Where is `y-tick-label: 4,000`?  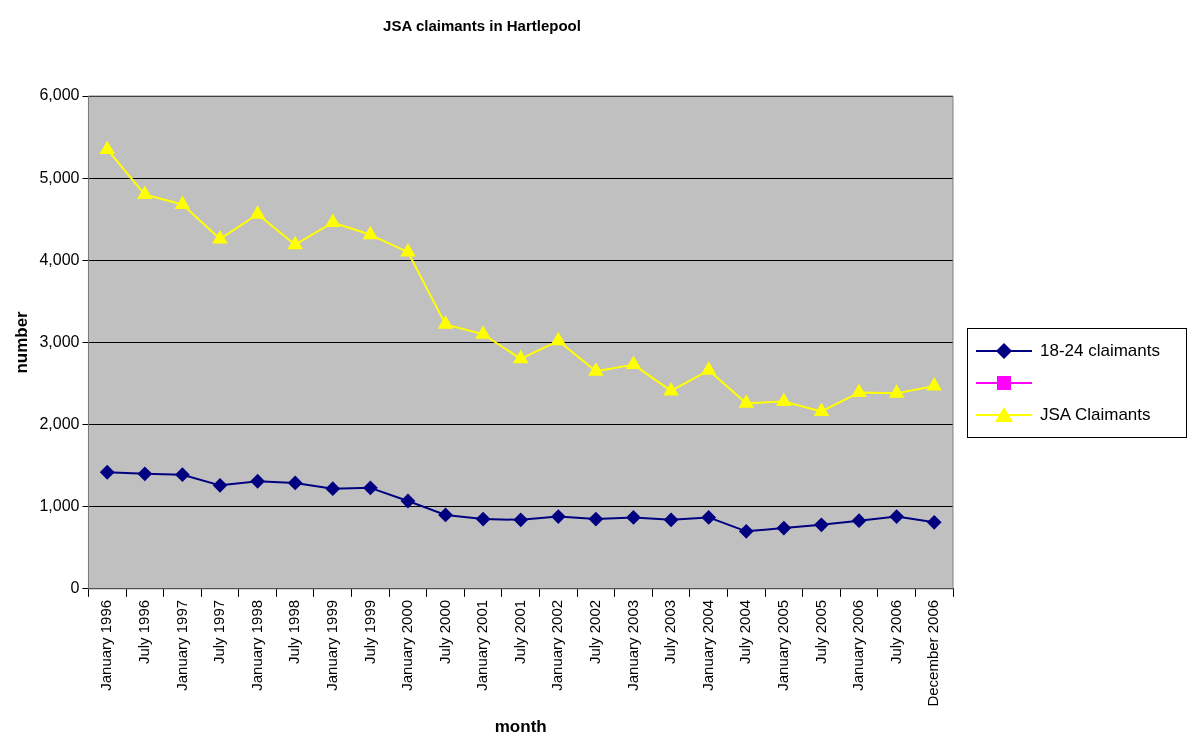
y-tick-label: 4,000 is located at coordinates (59, 259).